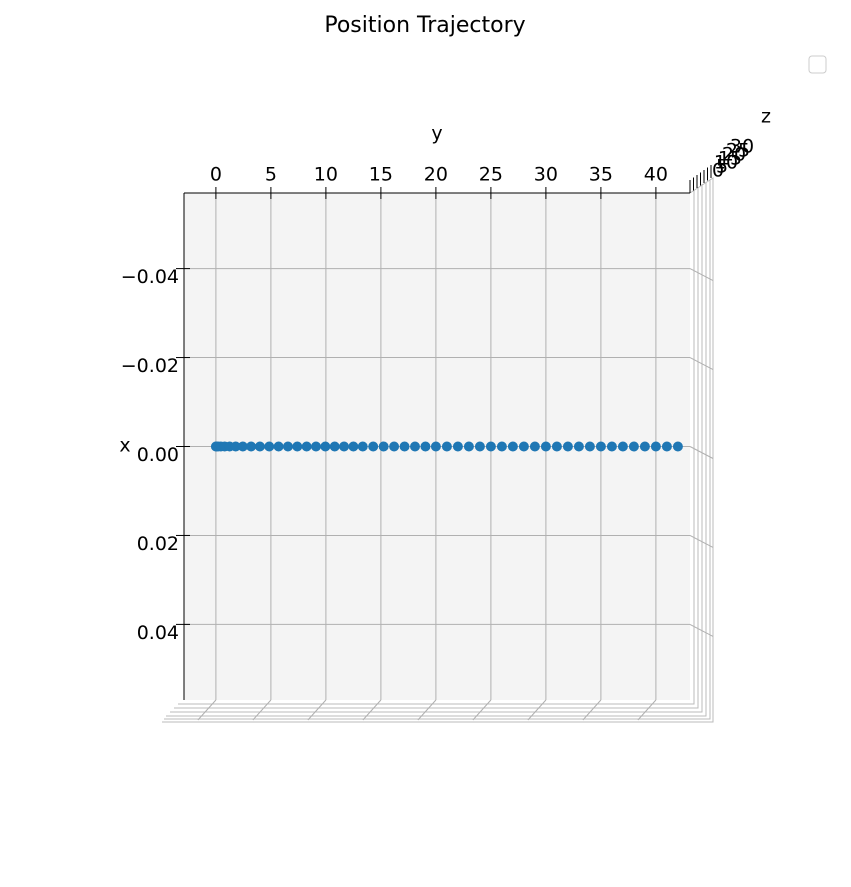 The image size is (851, 887). Describe the element at coordinates (150, 277) in the screenshot. I see `x-tick-label: −0.04` at that location.